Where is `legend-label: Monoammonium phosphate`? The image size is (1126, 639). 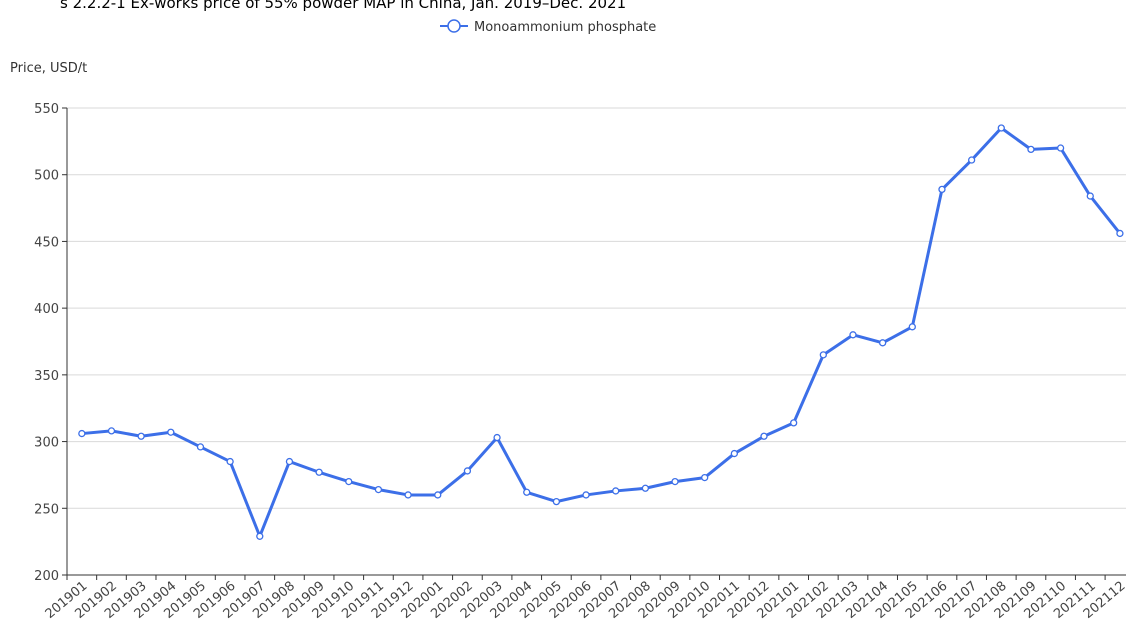
legend-label: Monoammonium phosphate is located at coordinates (565, 27).